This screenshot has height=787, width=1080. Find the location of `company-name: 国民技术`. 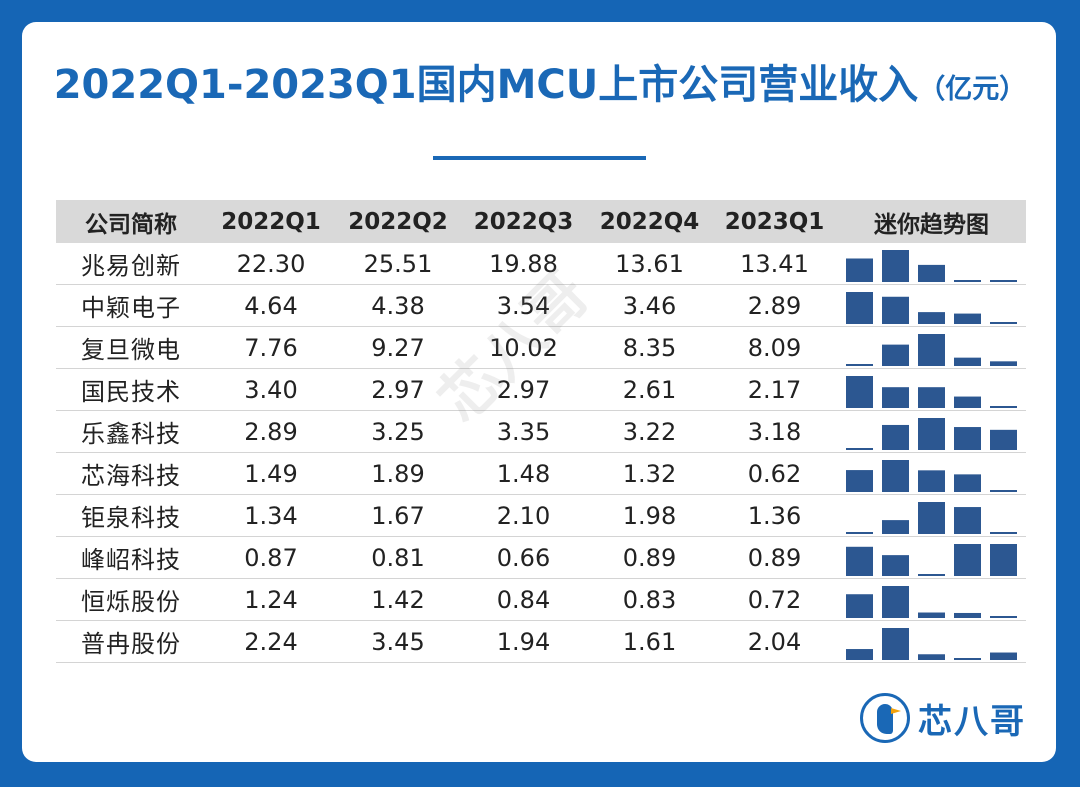

company-name: 国民技术 is located at coordinates (131, 389).